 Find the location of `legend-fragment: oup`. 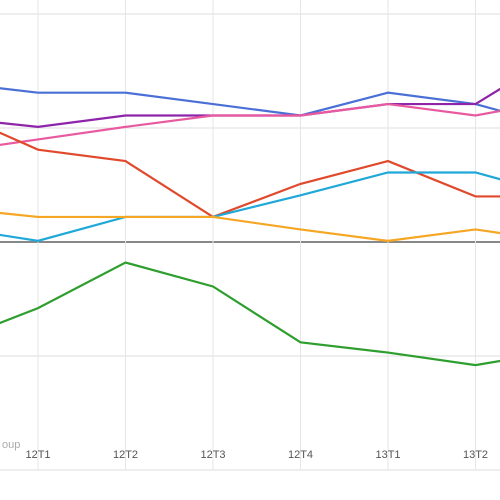

legend-fragment: oup is located at coordinates (11, 445).